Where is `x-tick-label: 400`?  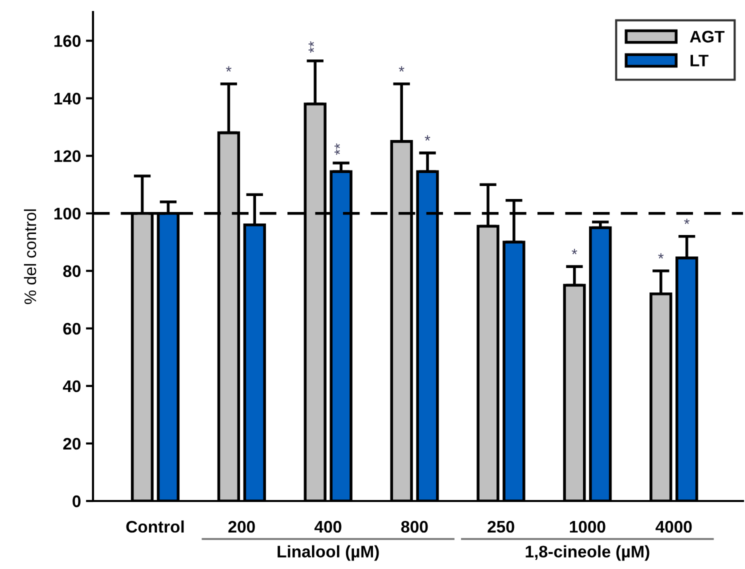 x-tick-label: 400 is located at coordinates (328, 526).